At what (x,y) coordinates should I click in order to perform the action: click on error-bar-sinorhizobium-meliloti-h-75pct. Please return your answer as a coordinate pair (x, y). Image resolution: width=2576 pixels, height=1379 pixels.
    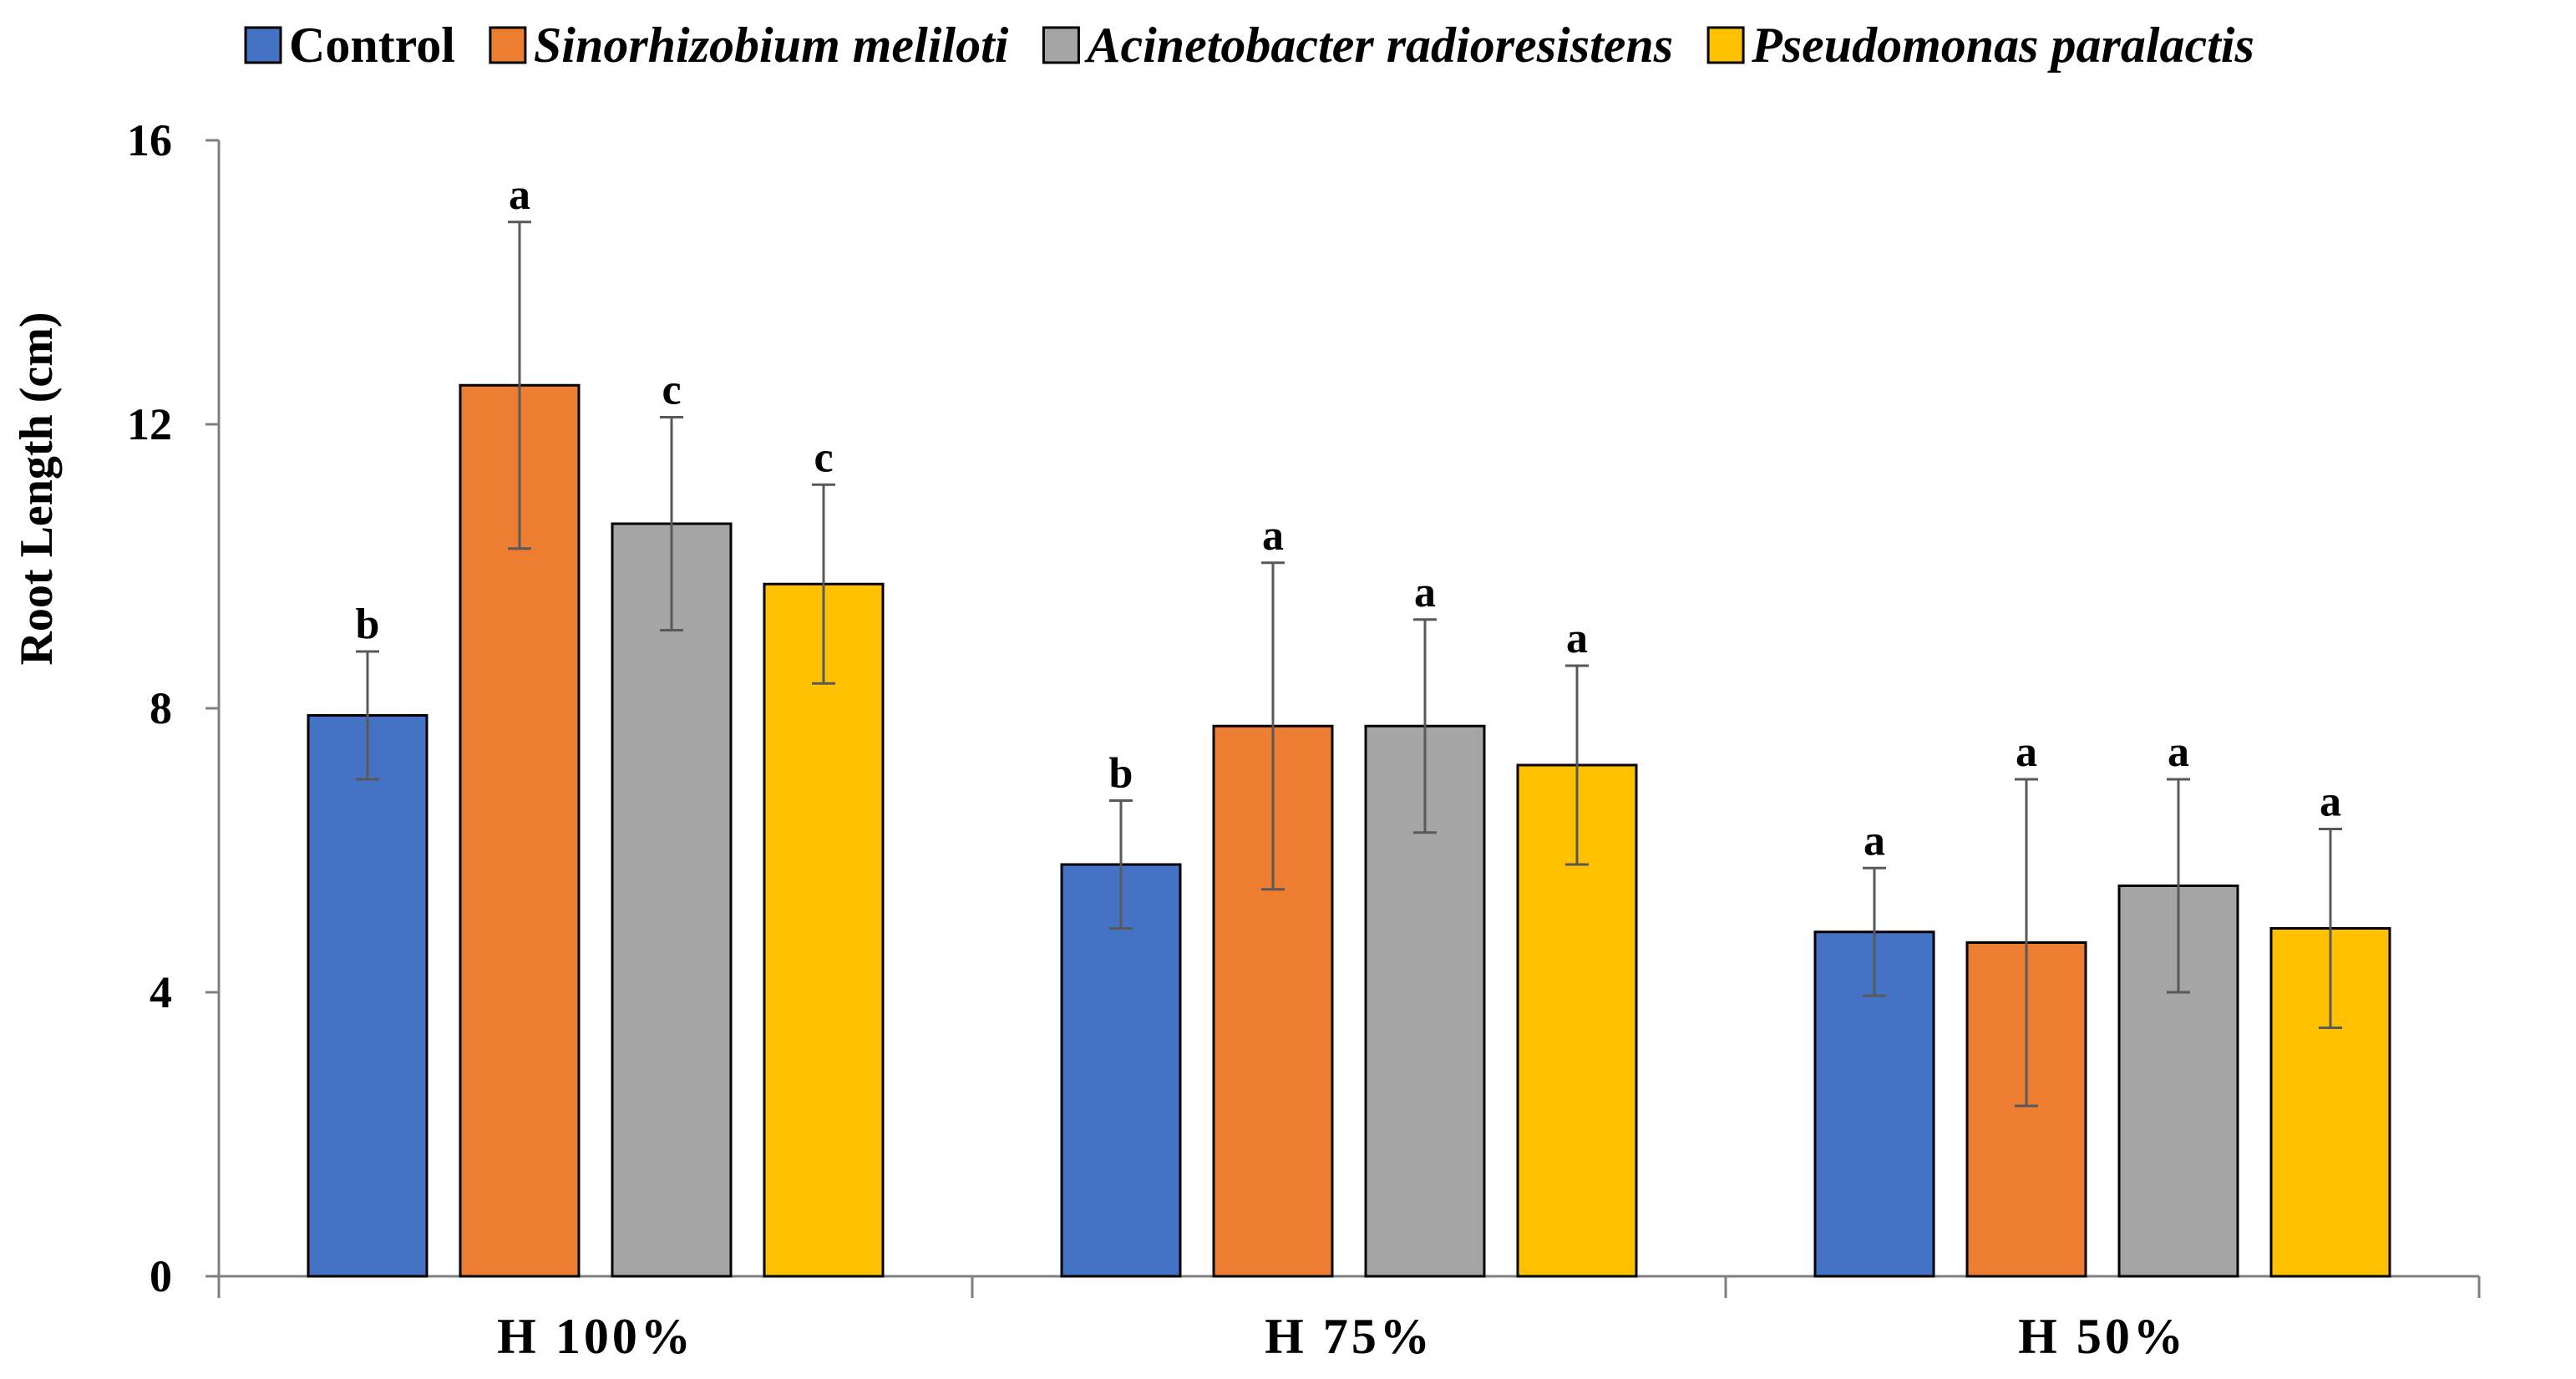
    Looking at the image, I should click on (1273, 726).